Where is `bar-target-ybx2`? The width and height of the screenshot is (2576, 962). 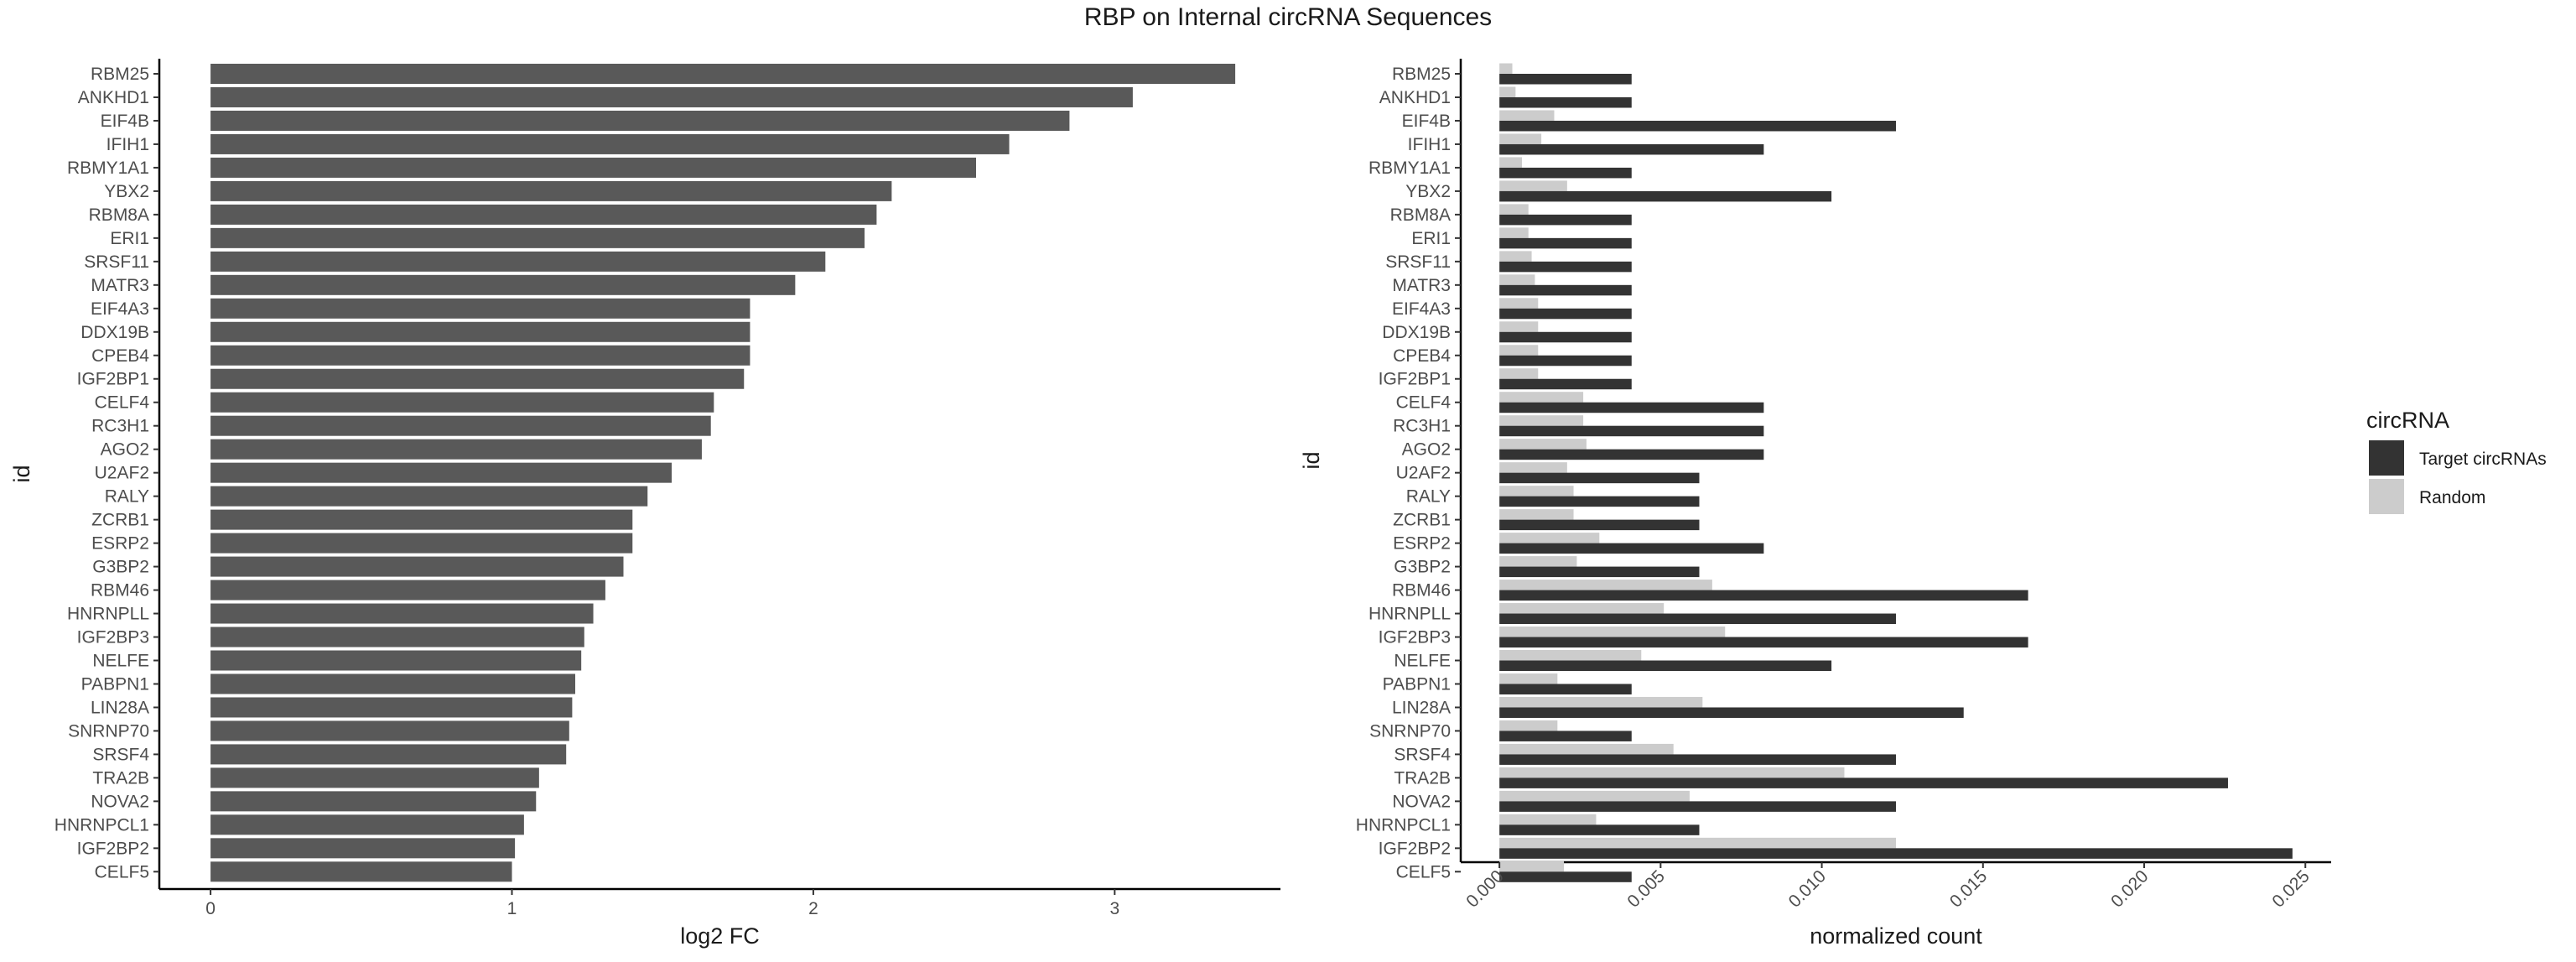
bar-target-ybx2 is located at coordinates (1665, 196).